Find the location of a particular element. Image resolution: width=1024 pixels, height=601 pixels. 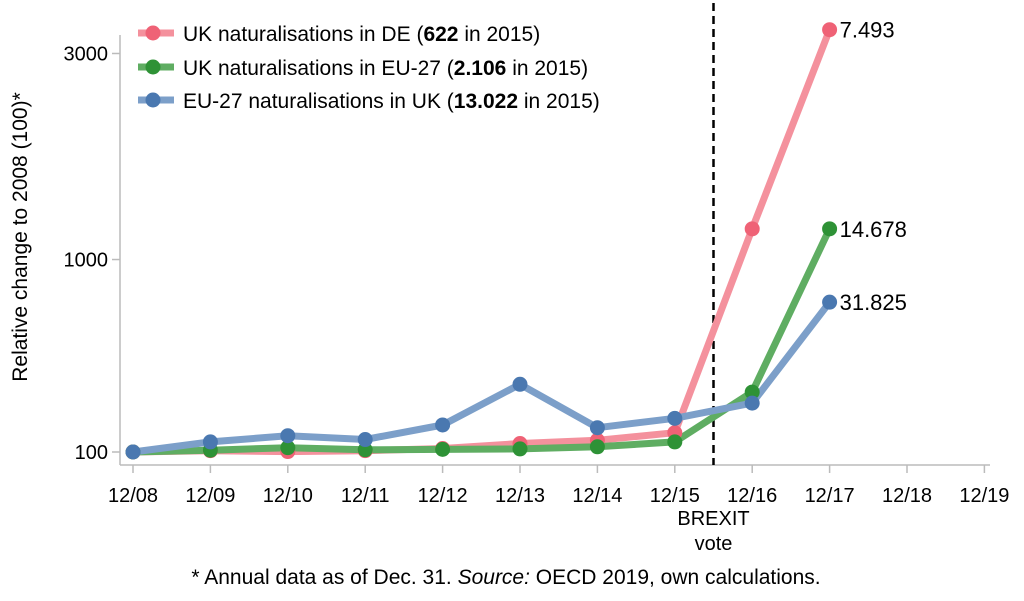

x-tick-label: 12/14 is located at coordinates (597, 496).